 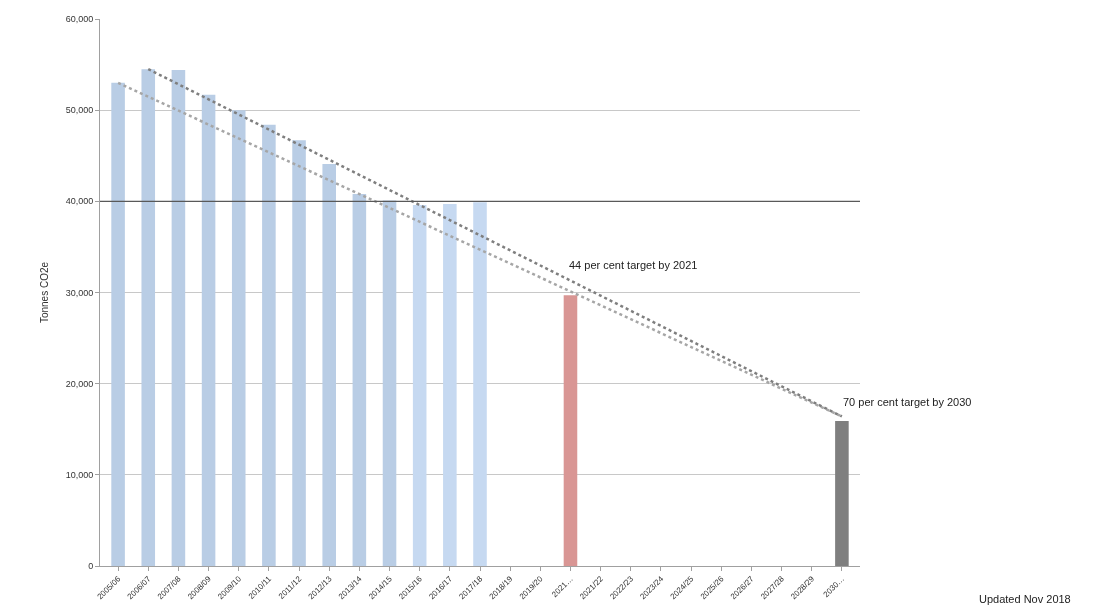 What do you see at coordinates (1025, 599) in the screenshot?
I see `text: Updated Nov 2018` at bounding box center [1025, 599].